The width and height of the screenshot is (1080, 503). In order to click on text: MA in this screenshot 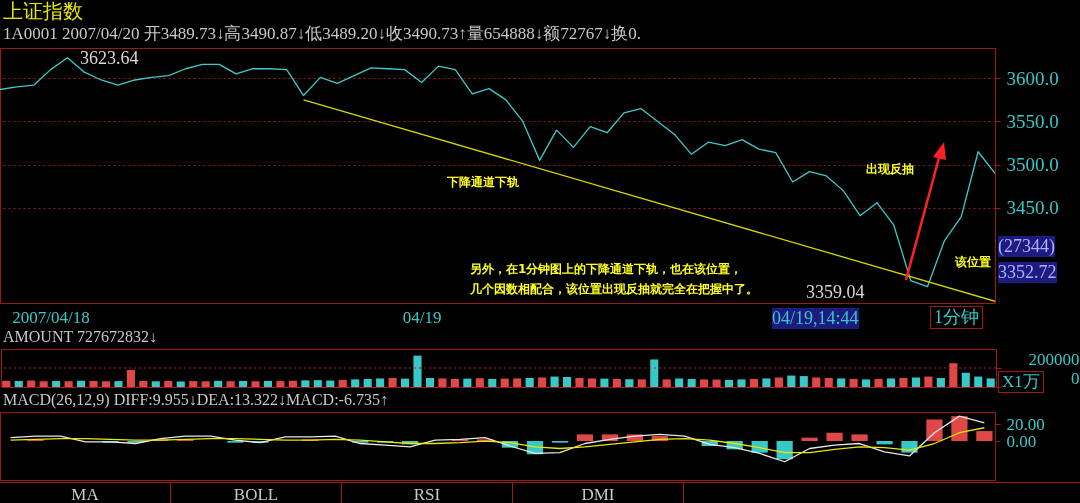, I will do `click(85, 493)`.